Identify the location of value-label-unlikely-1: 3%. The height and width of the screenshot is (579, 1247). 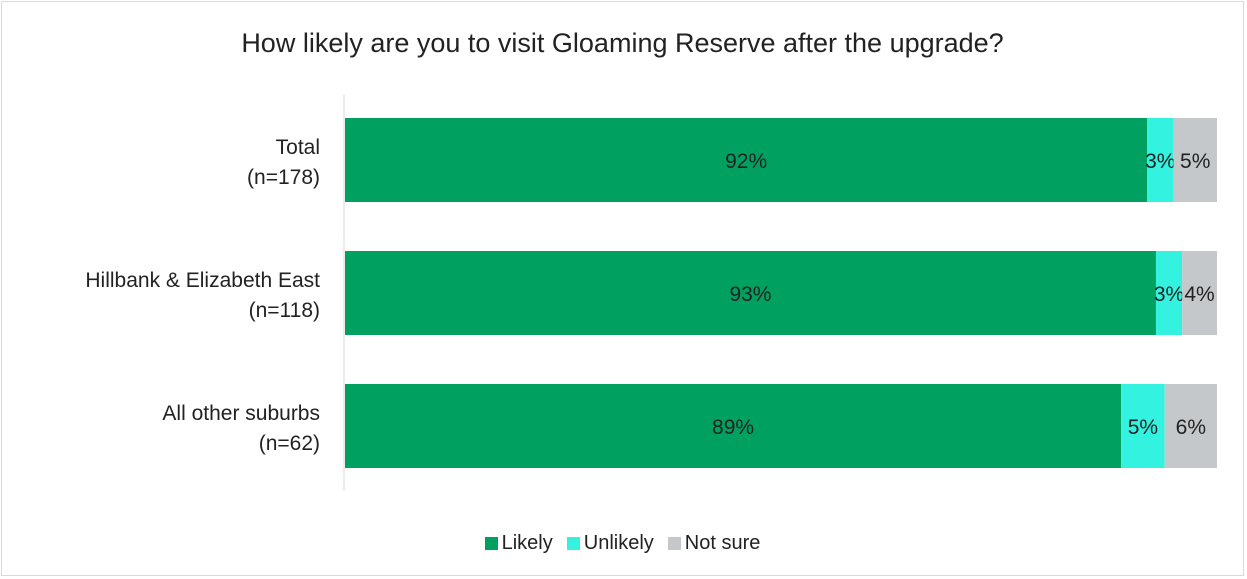
(1169, 294).